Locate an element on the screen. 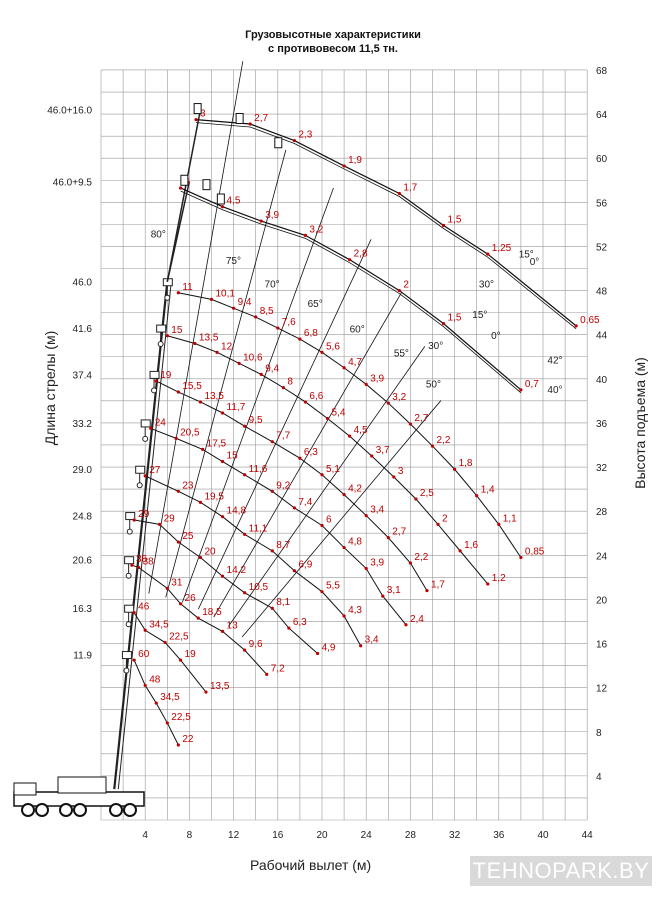 The width and height of the screenshot is (666, 900). hook-icon is located at coordinates (126, 670).